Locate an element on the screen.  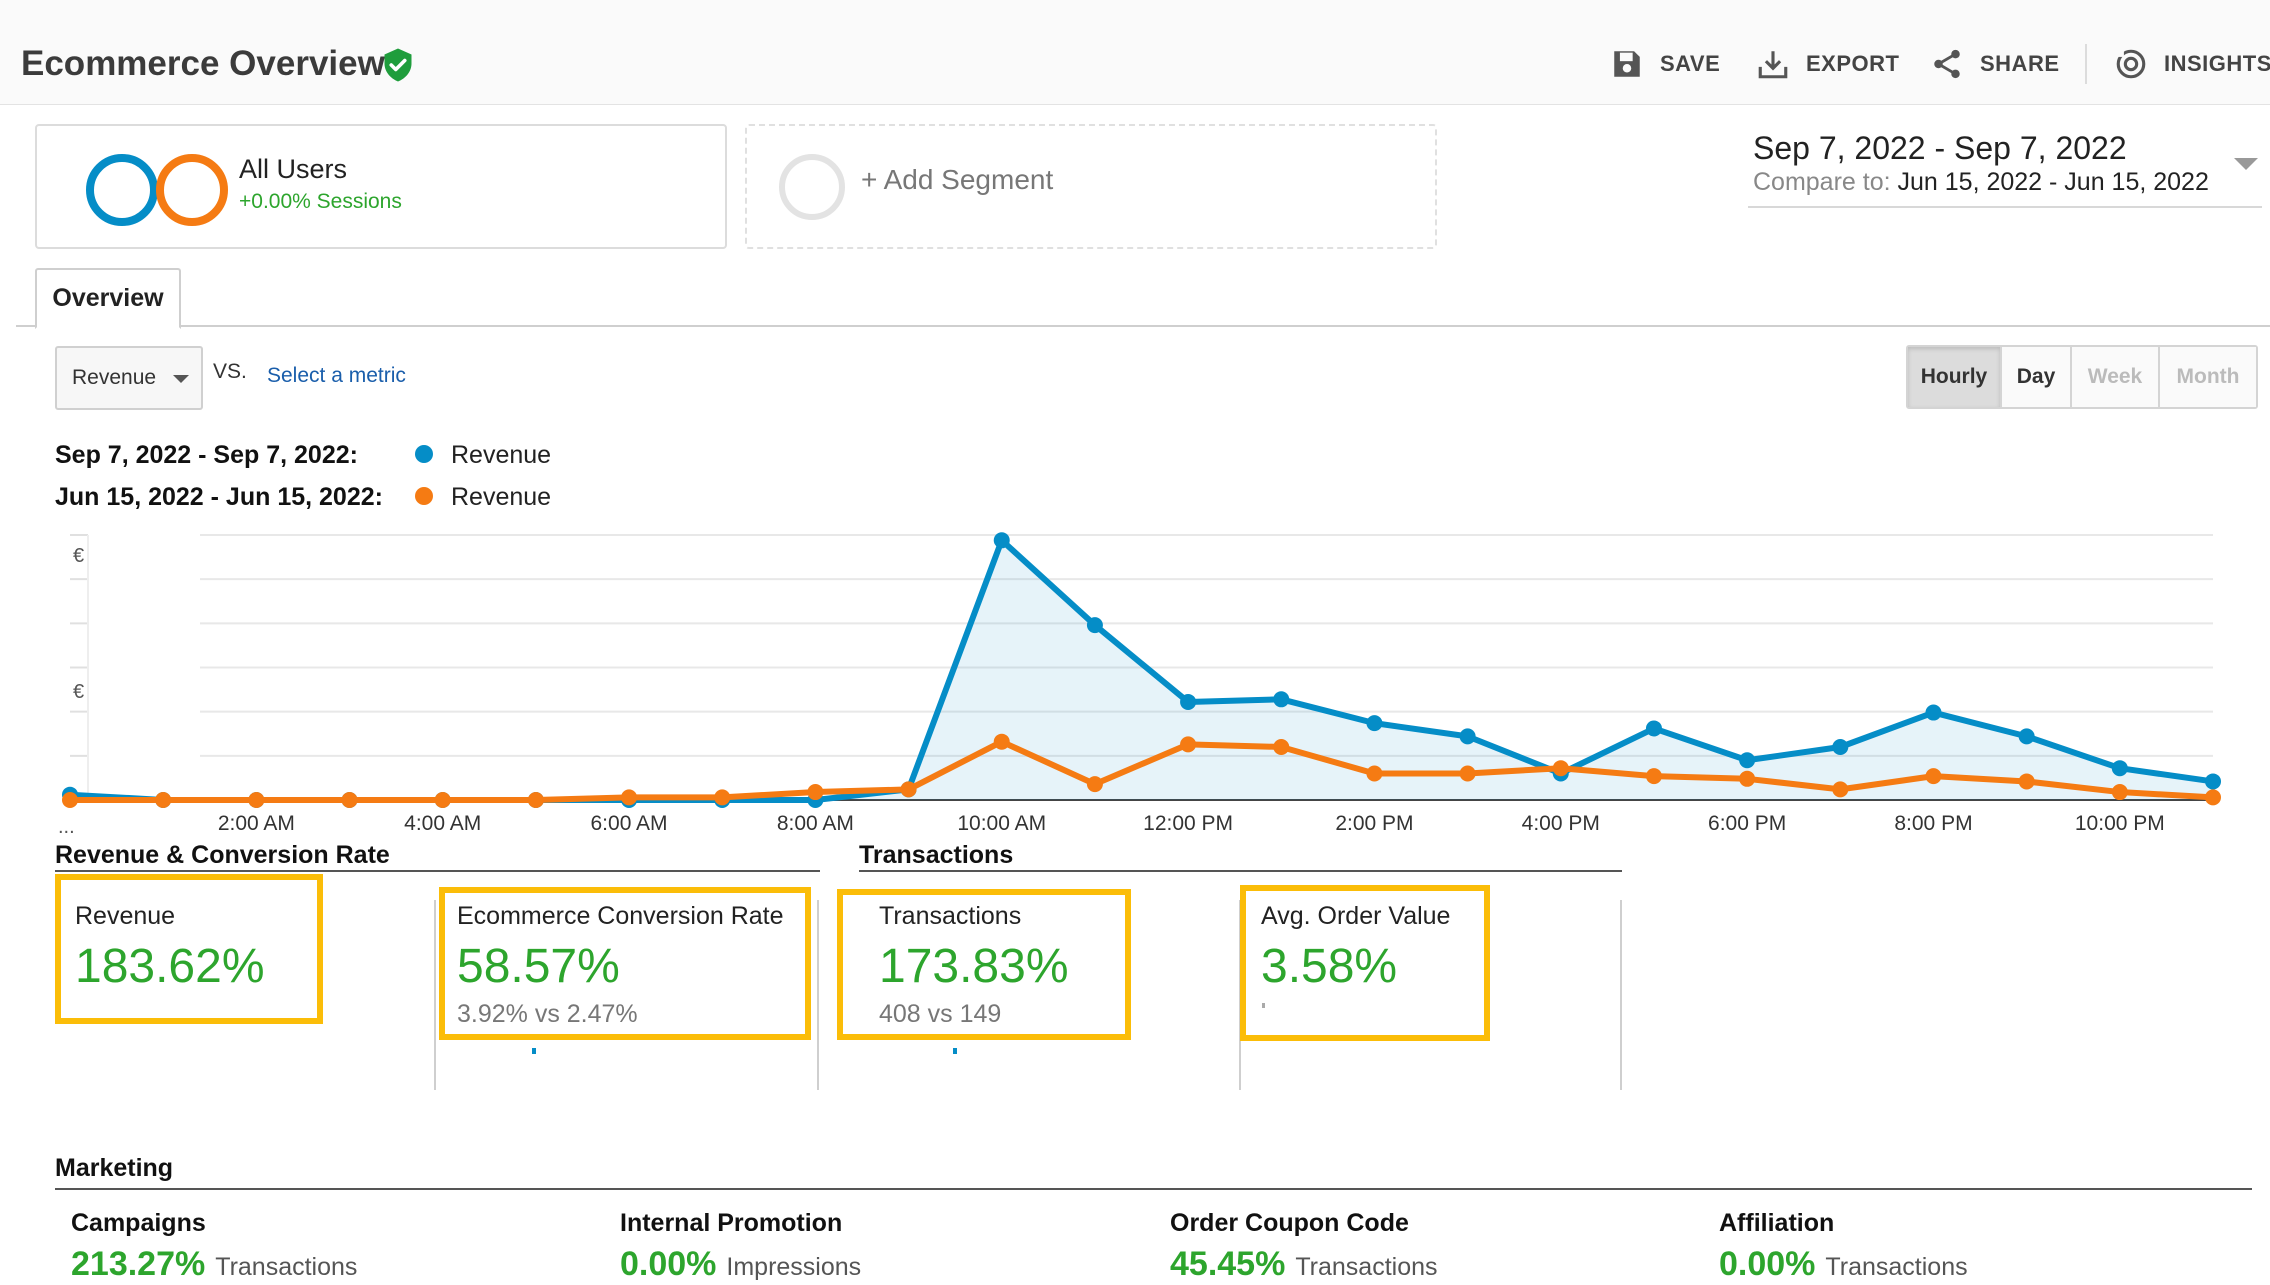
share-icon is located at coordinates (1947, 64).